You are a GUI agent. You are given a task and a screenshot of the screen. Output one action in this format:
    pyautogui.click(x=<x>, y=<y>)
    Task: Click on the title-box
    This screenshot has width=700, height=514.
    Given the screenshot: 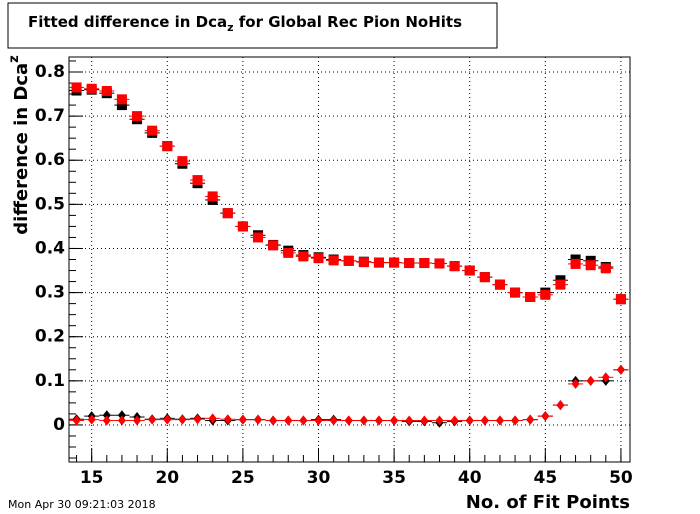 What is the action you would take?
    pyautogui.click(x=252, y=25)
    